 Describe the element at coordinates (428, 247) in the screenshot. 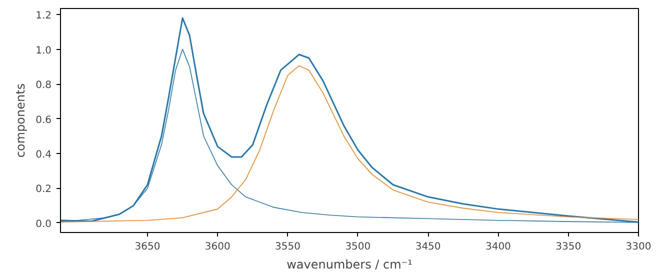

I see `x-tick-label: 3450` at that location.